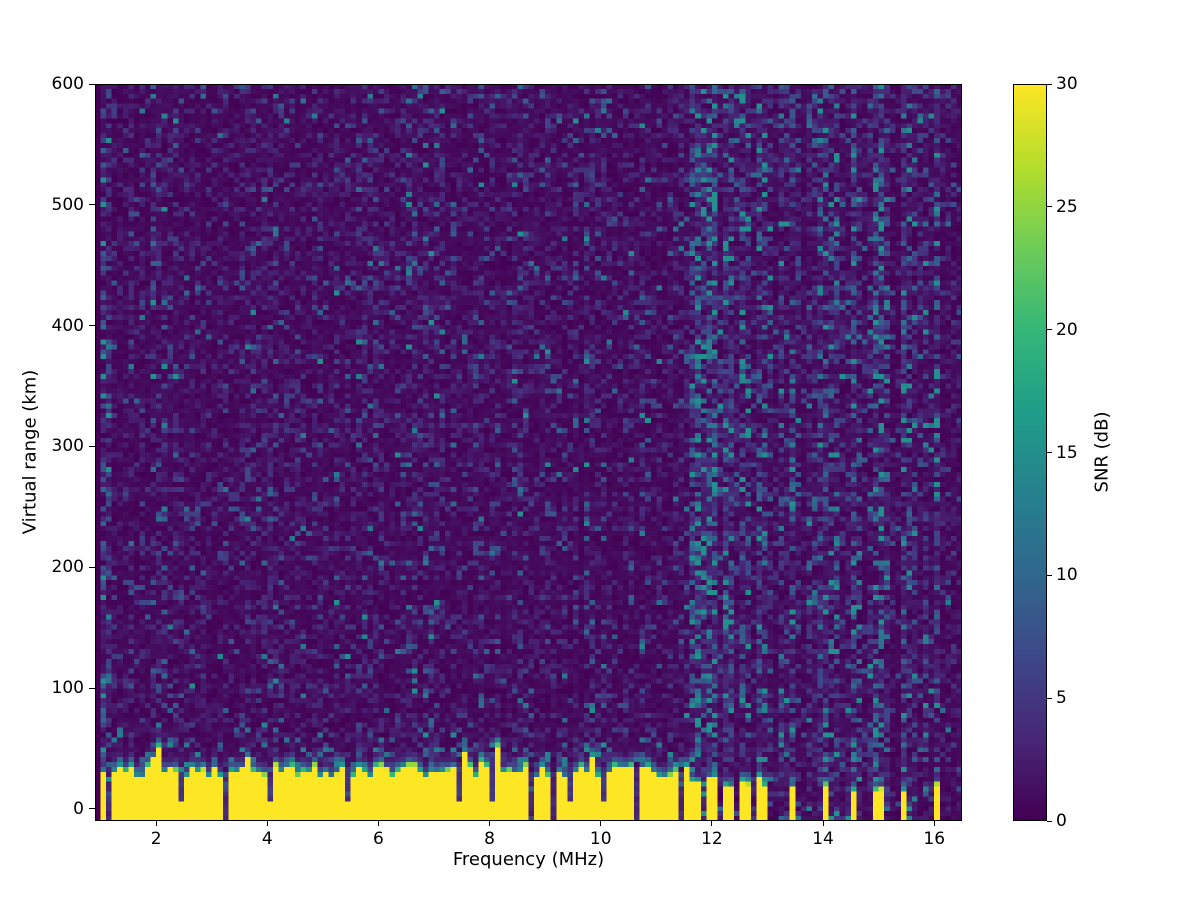  I want to click on x-tick-label: 14, so click(823, 839).